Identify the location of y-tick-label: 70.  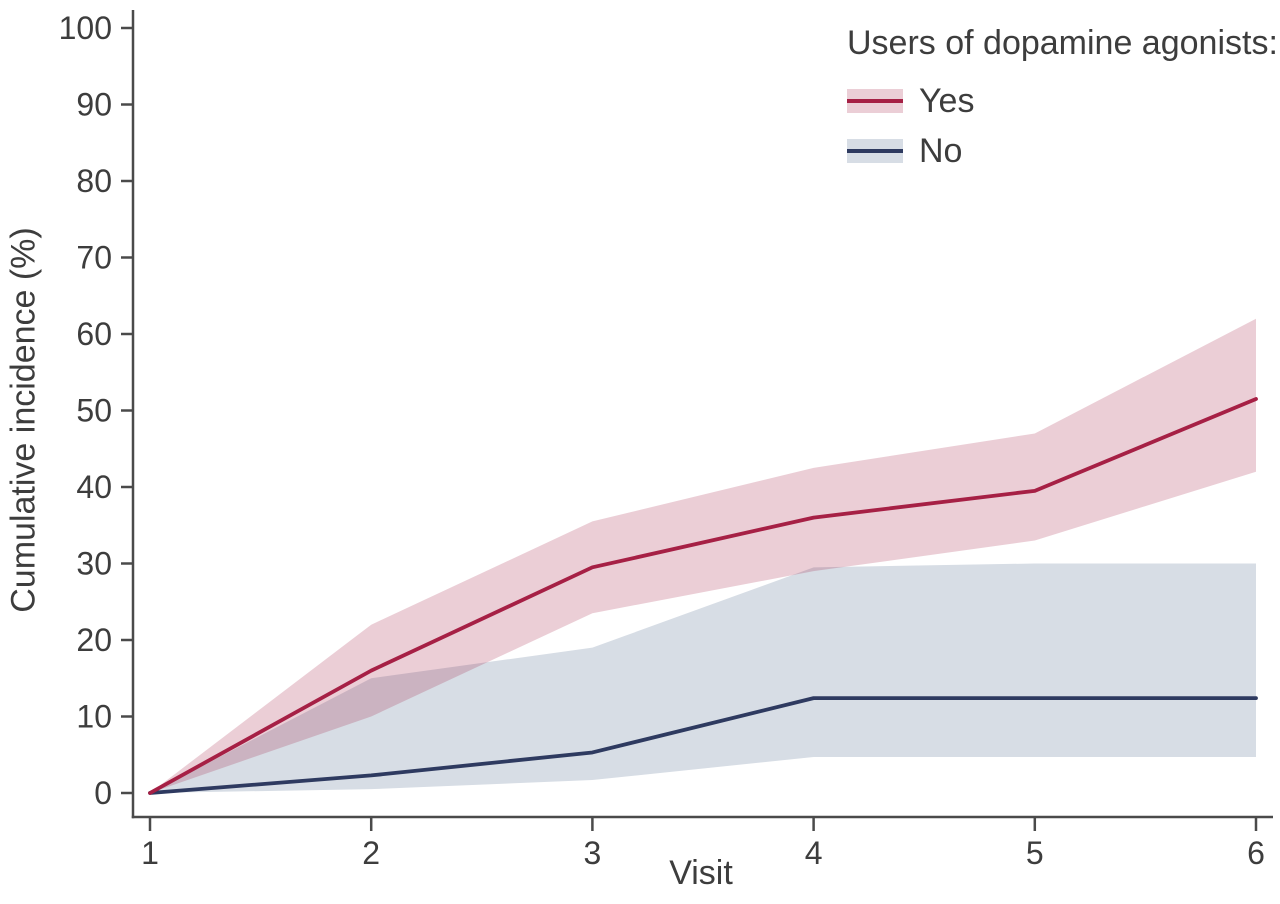
(94, 258).